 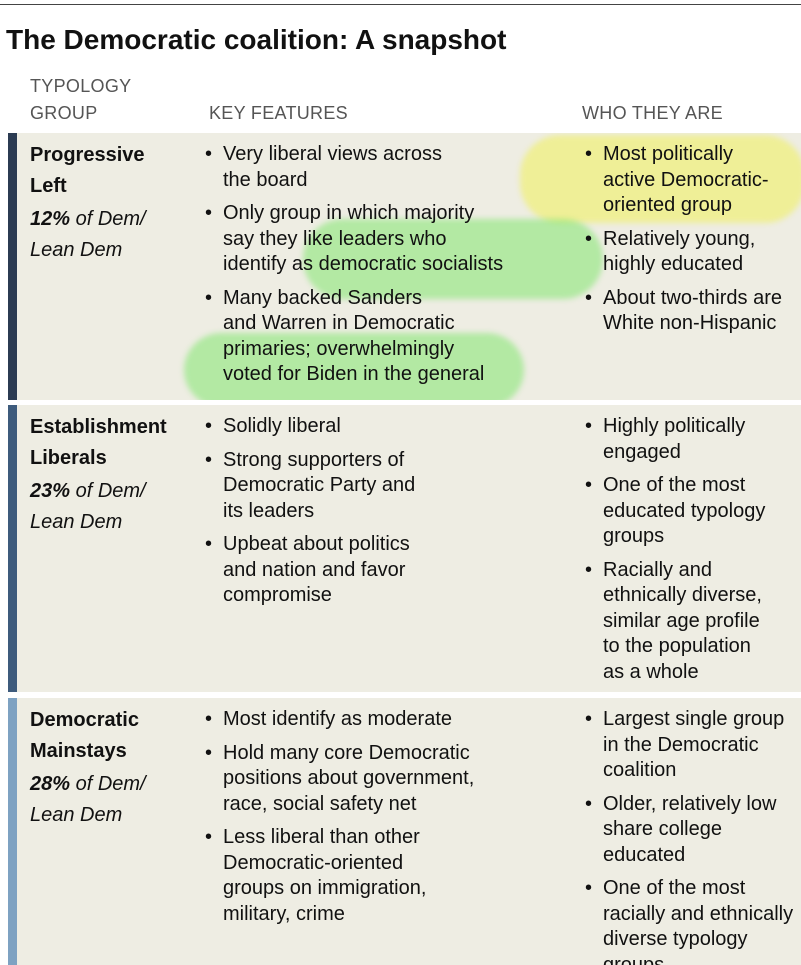 I want to click on group-name-line: Democratic, so click(x=84, y=720).